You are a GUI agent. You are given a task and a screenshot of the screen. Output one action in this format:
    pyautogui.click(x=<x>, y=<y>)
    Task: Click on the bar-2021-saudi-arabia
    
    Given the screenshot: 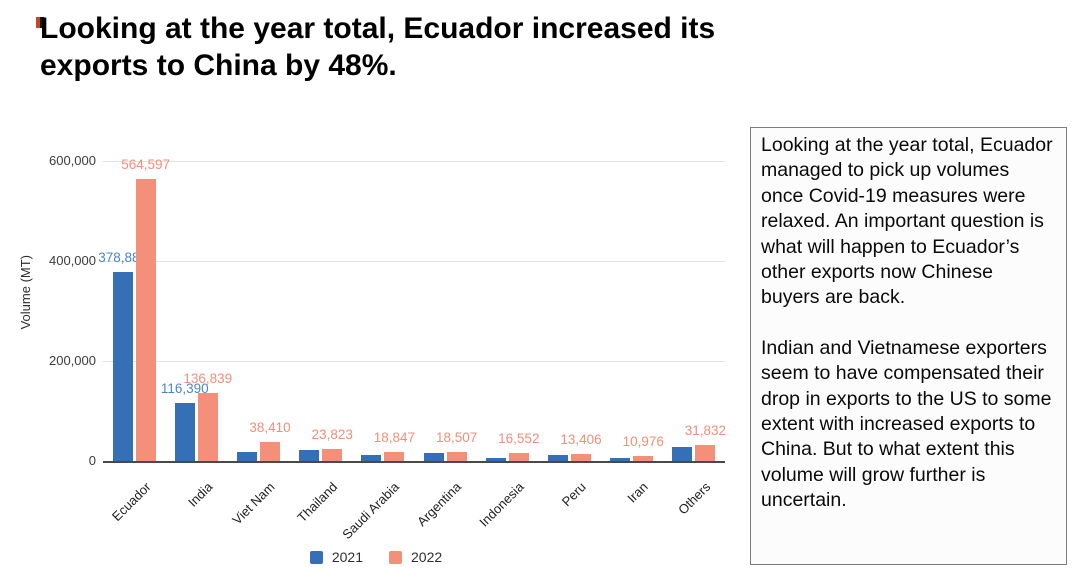 What is the action you would take?
    pyautogui.click(x=371, y=457)
    